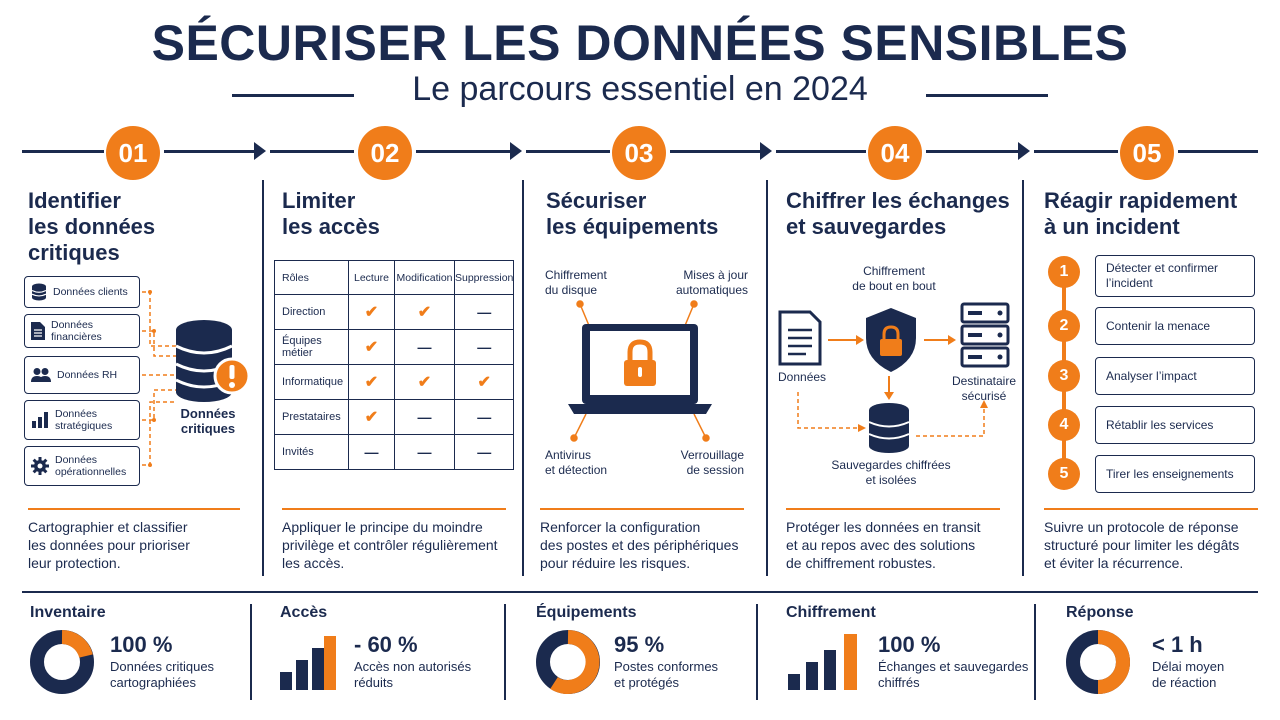 Image resolution: width=1280 pixels, height=720 pixels. I want to click on table-row: Équipes métier ✔ — —, so click(394, 347).